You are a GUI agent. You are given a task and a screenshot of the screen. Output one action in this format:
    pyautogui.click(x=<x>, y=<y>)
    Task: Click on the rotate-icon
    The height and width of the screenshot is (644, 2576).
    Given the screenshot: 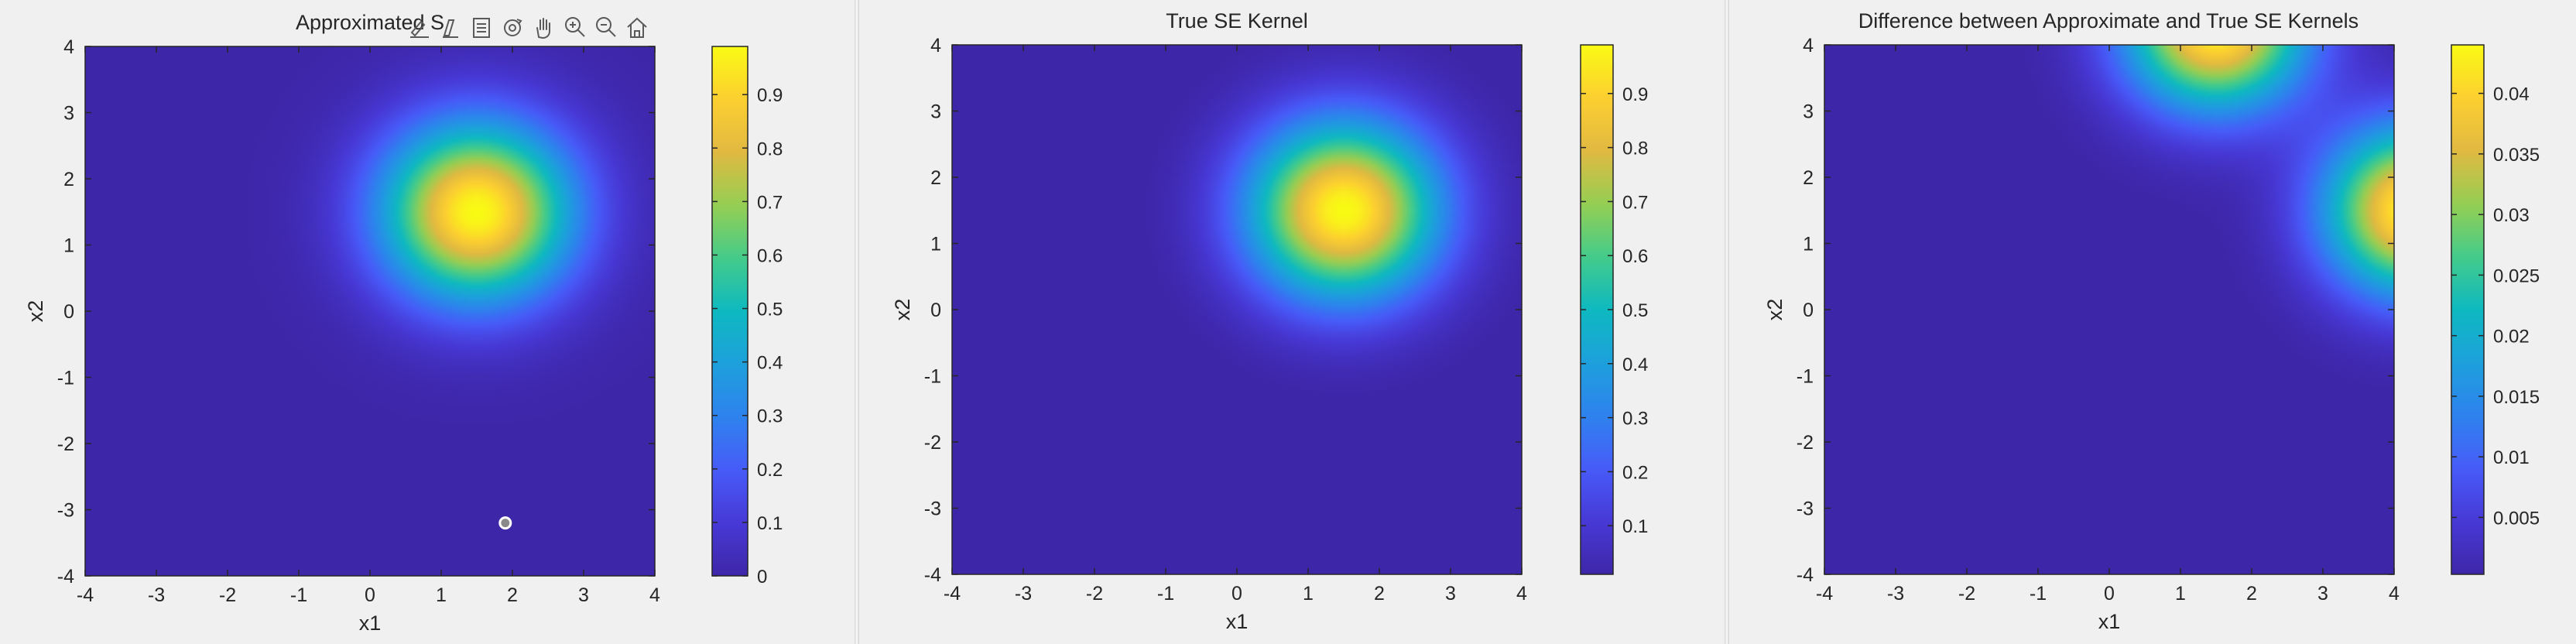 What is the action you would take?
    pyautogui.click(x=513, y=27)
    